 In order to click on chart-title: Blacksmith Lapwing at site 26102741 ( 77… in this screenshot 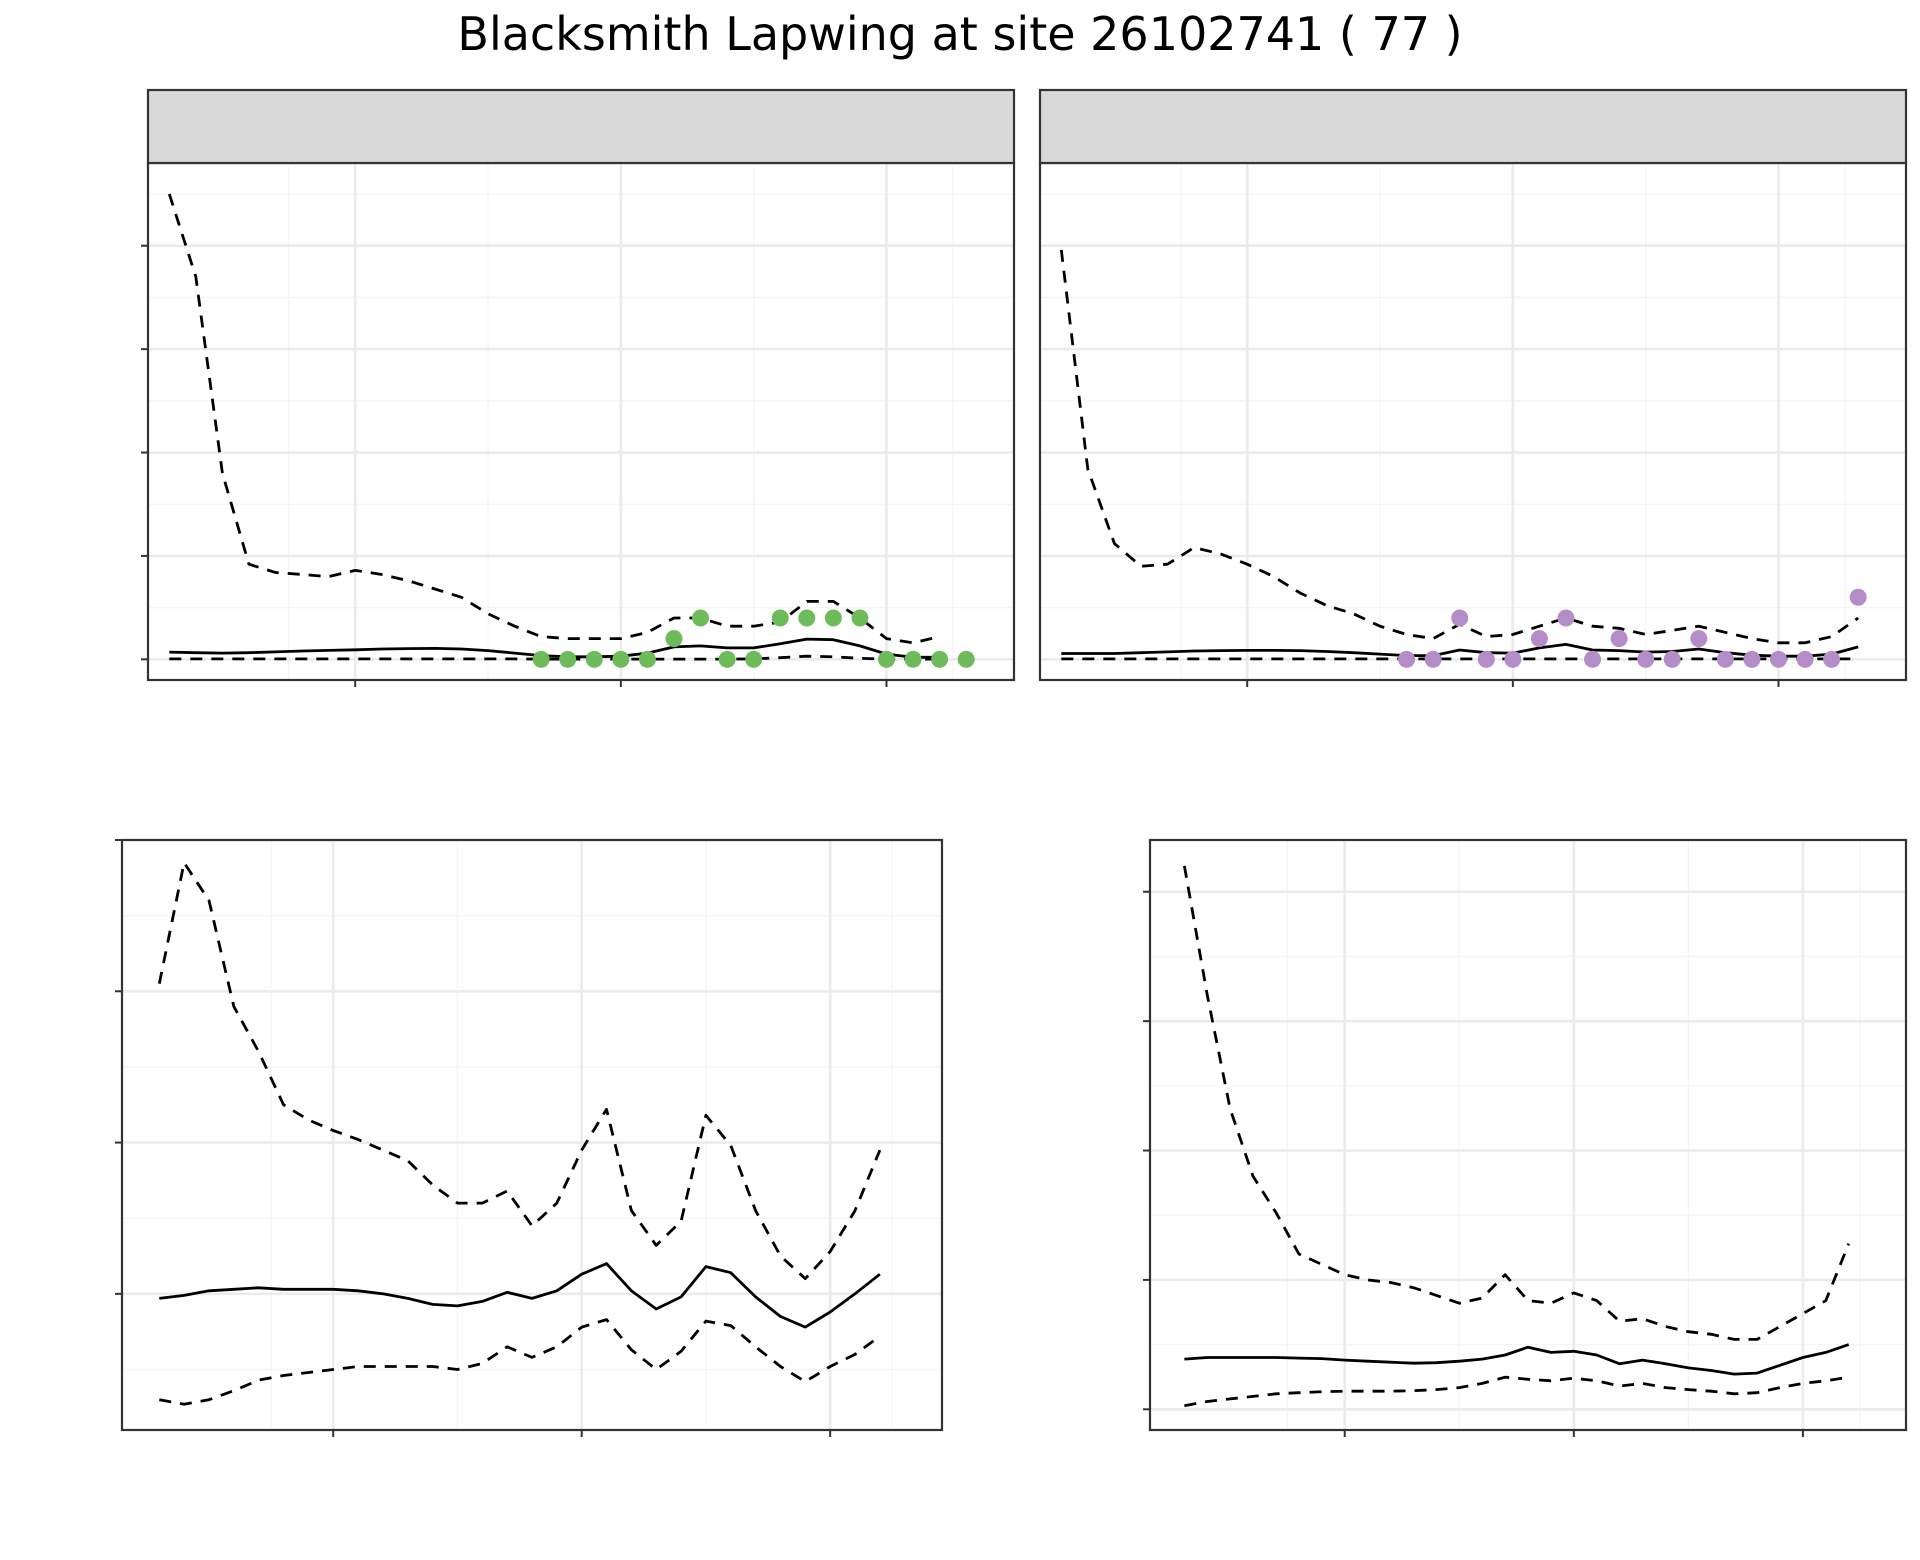, I will do `click(959, 34)`.